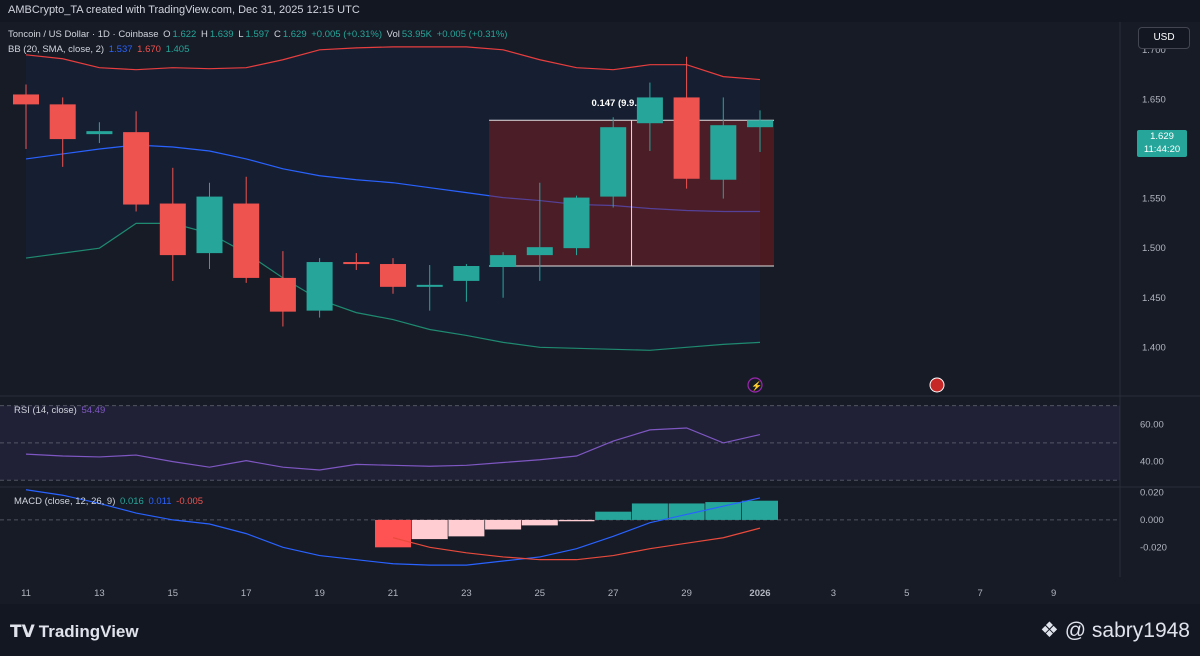  I want to click on lightning-glyph: ⚡, so click(756, 386).